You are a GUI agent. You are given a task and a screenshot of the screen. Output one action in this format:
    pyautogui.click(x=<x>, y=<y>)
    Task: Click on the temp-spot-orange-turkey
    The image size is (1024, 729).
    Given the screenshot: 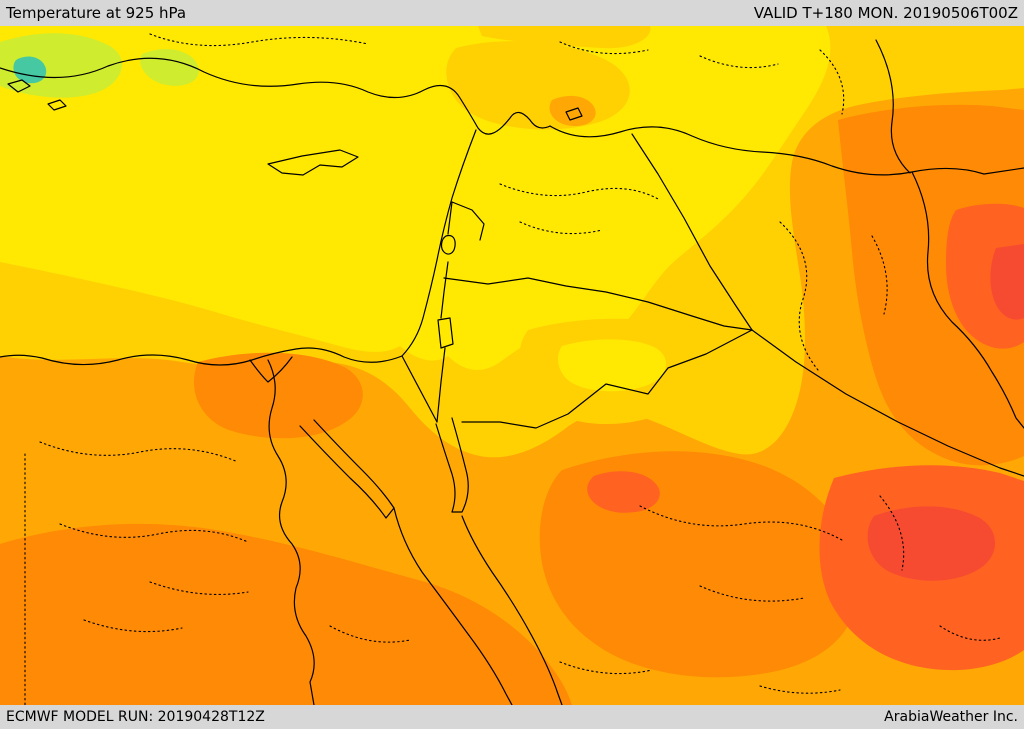 What is the action you would take?
    pyautogui.click(x=572, y=111)
    